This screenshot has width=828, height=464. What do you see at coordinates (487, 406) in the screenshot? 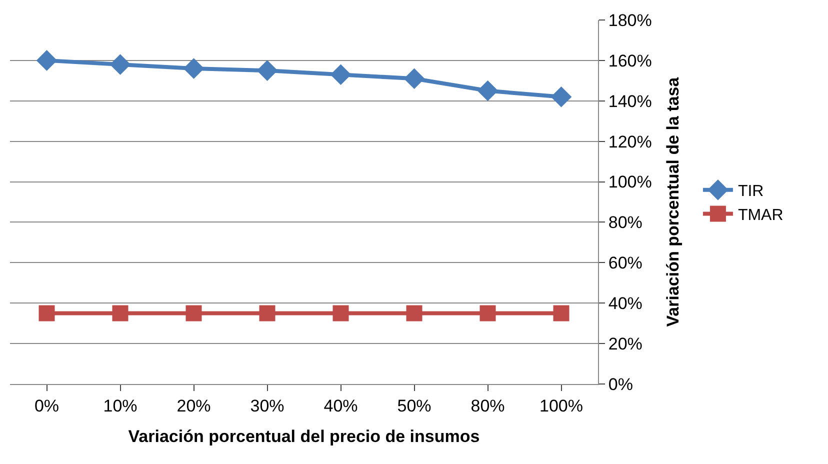
I see `x-tick-label: 80%` at bounding box center [487, 406].